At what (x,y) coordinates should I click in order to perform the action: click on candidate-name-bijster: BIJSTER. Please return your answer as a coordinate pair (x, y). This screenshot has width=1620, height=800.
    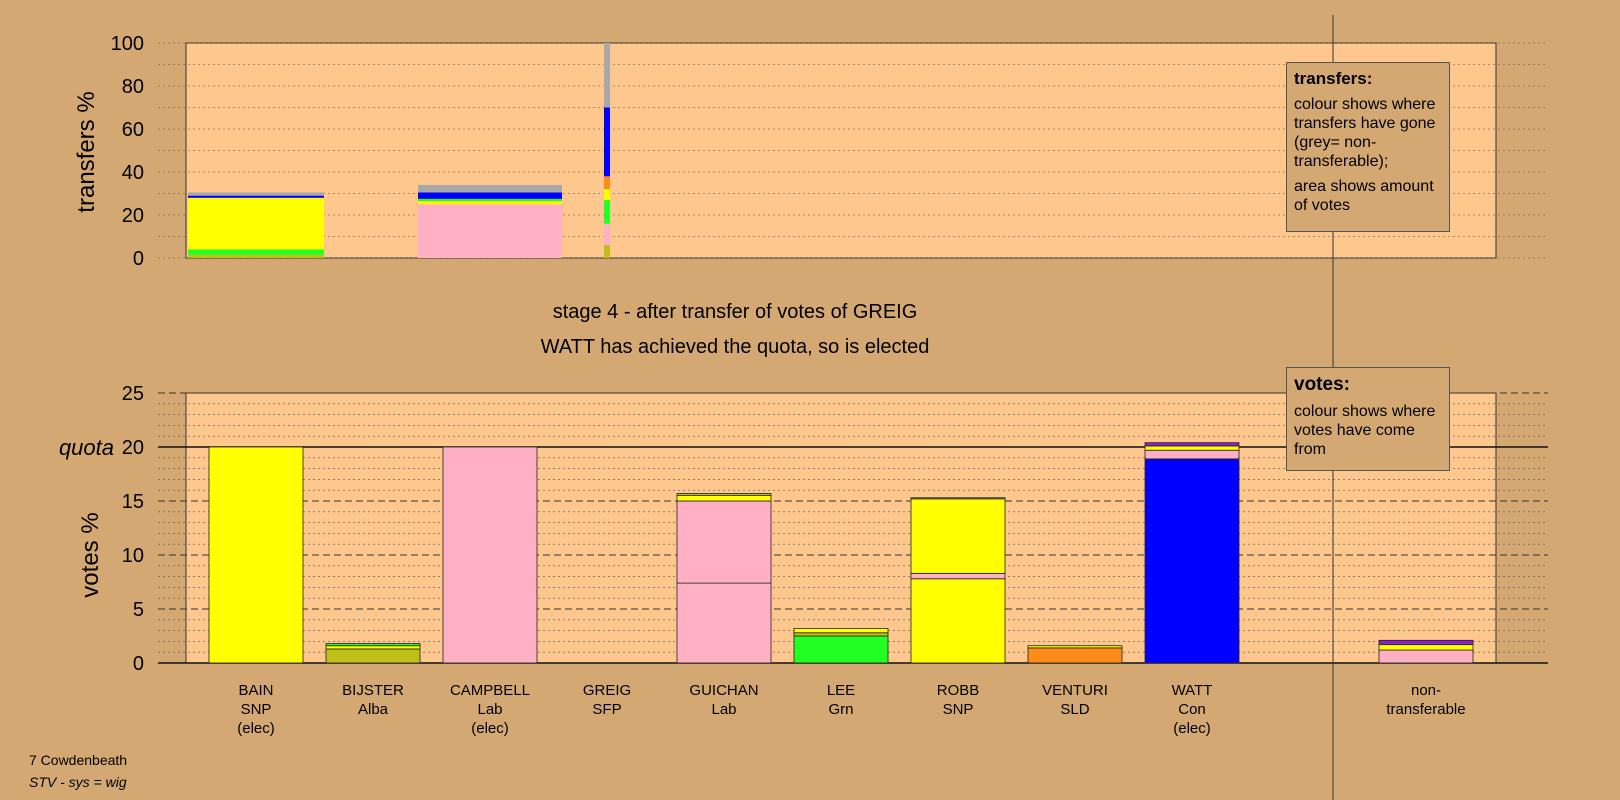
    Looking at the image, I should click on (373, 690).